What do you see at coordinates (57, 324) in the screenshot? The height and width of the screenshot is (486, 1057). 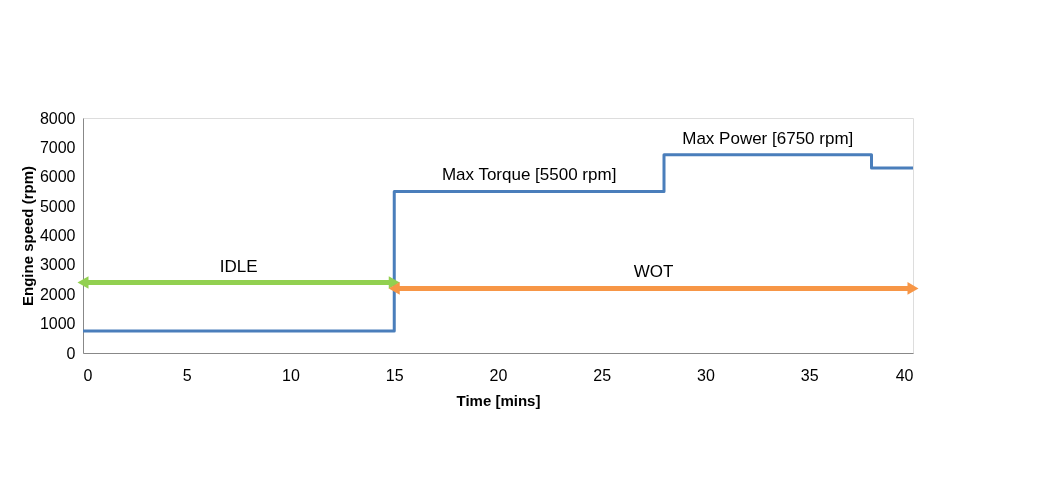 I see `y-tick-label: 1000` at bounding box center [57, 324].